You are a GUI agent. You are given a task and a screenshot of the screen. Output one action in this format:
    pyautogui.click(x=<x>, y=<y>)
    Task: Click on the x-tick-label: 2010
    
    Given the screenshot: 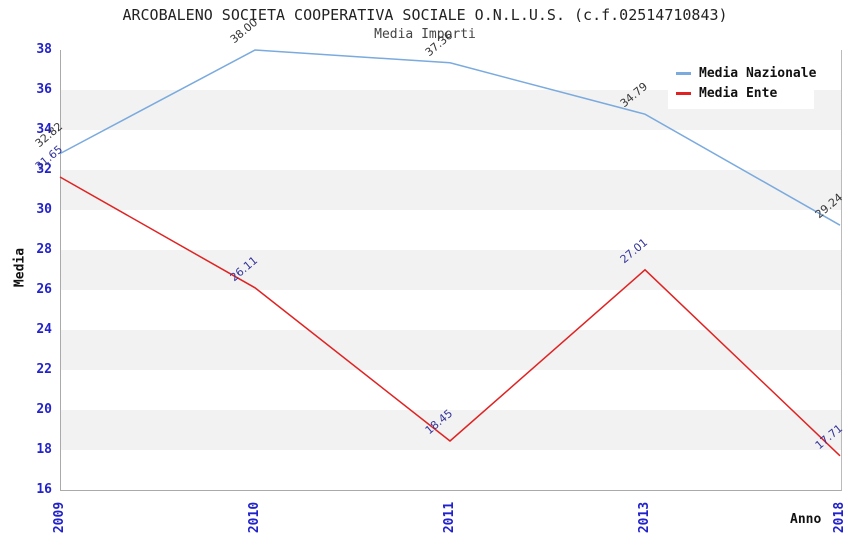 What is the action you would take?
    pyautogui.click(x=255, y=517)
    